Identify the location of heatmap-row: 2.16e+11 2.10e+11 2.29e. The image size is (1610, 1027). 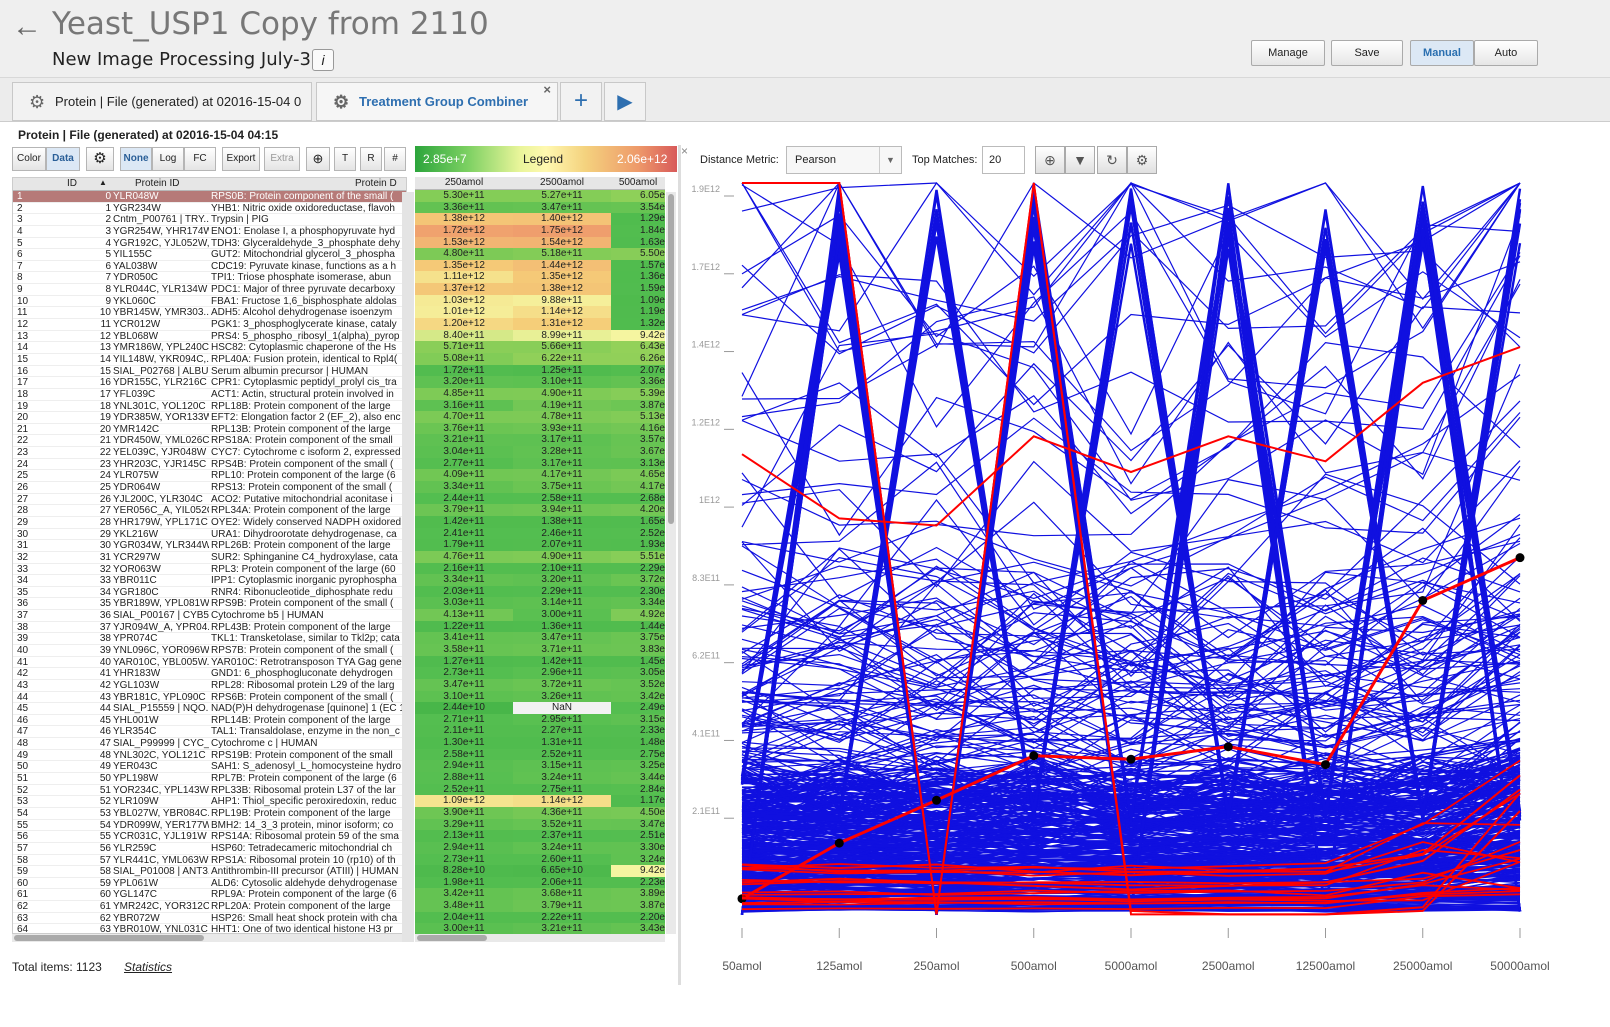
(540, 568).